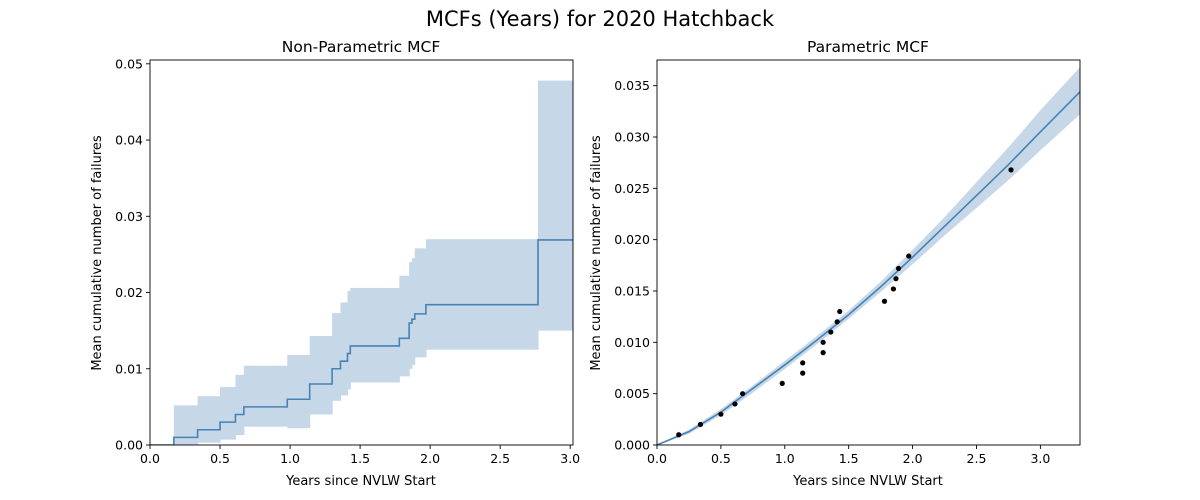  Describe the element at coordinates (632, 85) in the screenshot. I see `y-tick-label: 0.035` at that location.